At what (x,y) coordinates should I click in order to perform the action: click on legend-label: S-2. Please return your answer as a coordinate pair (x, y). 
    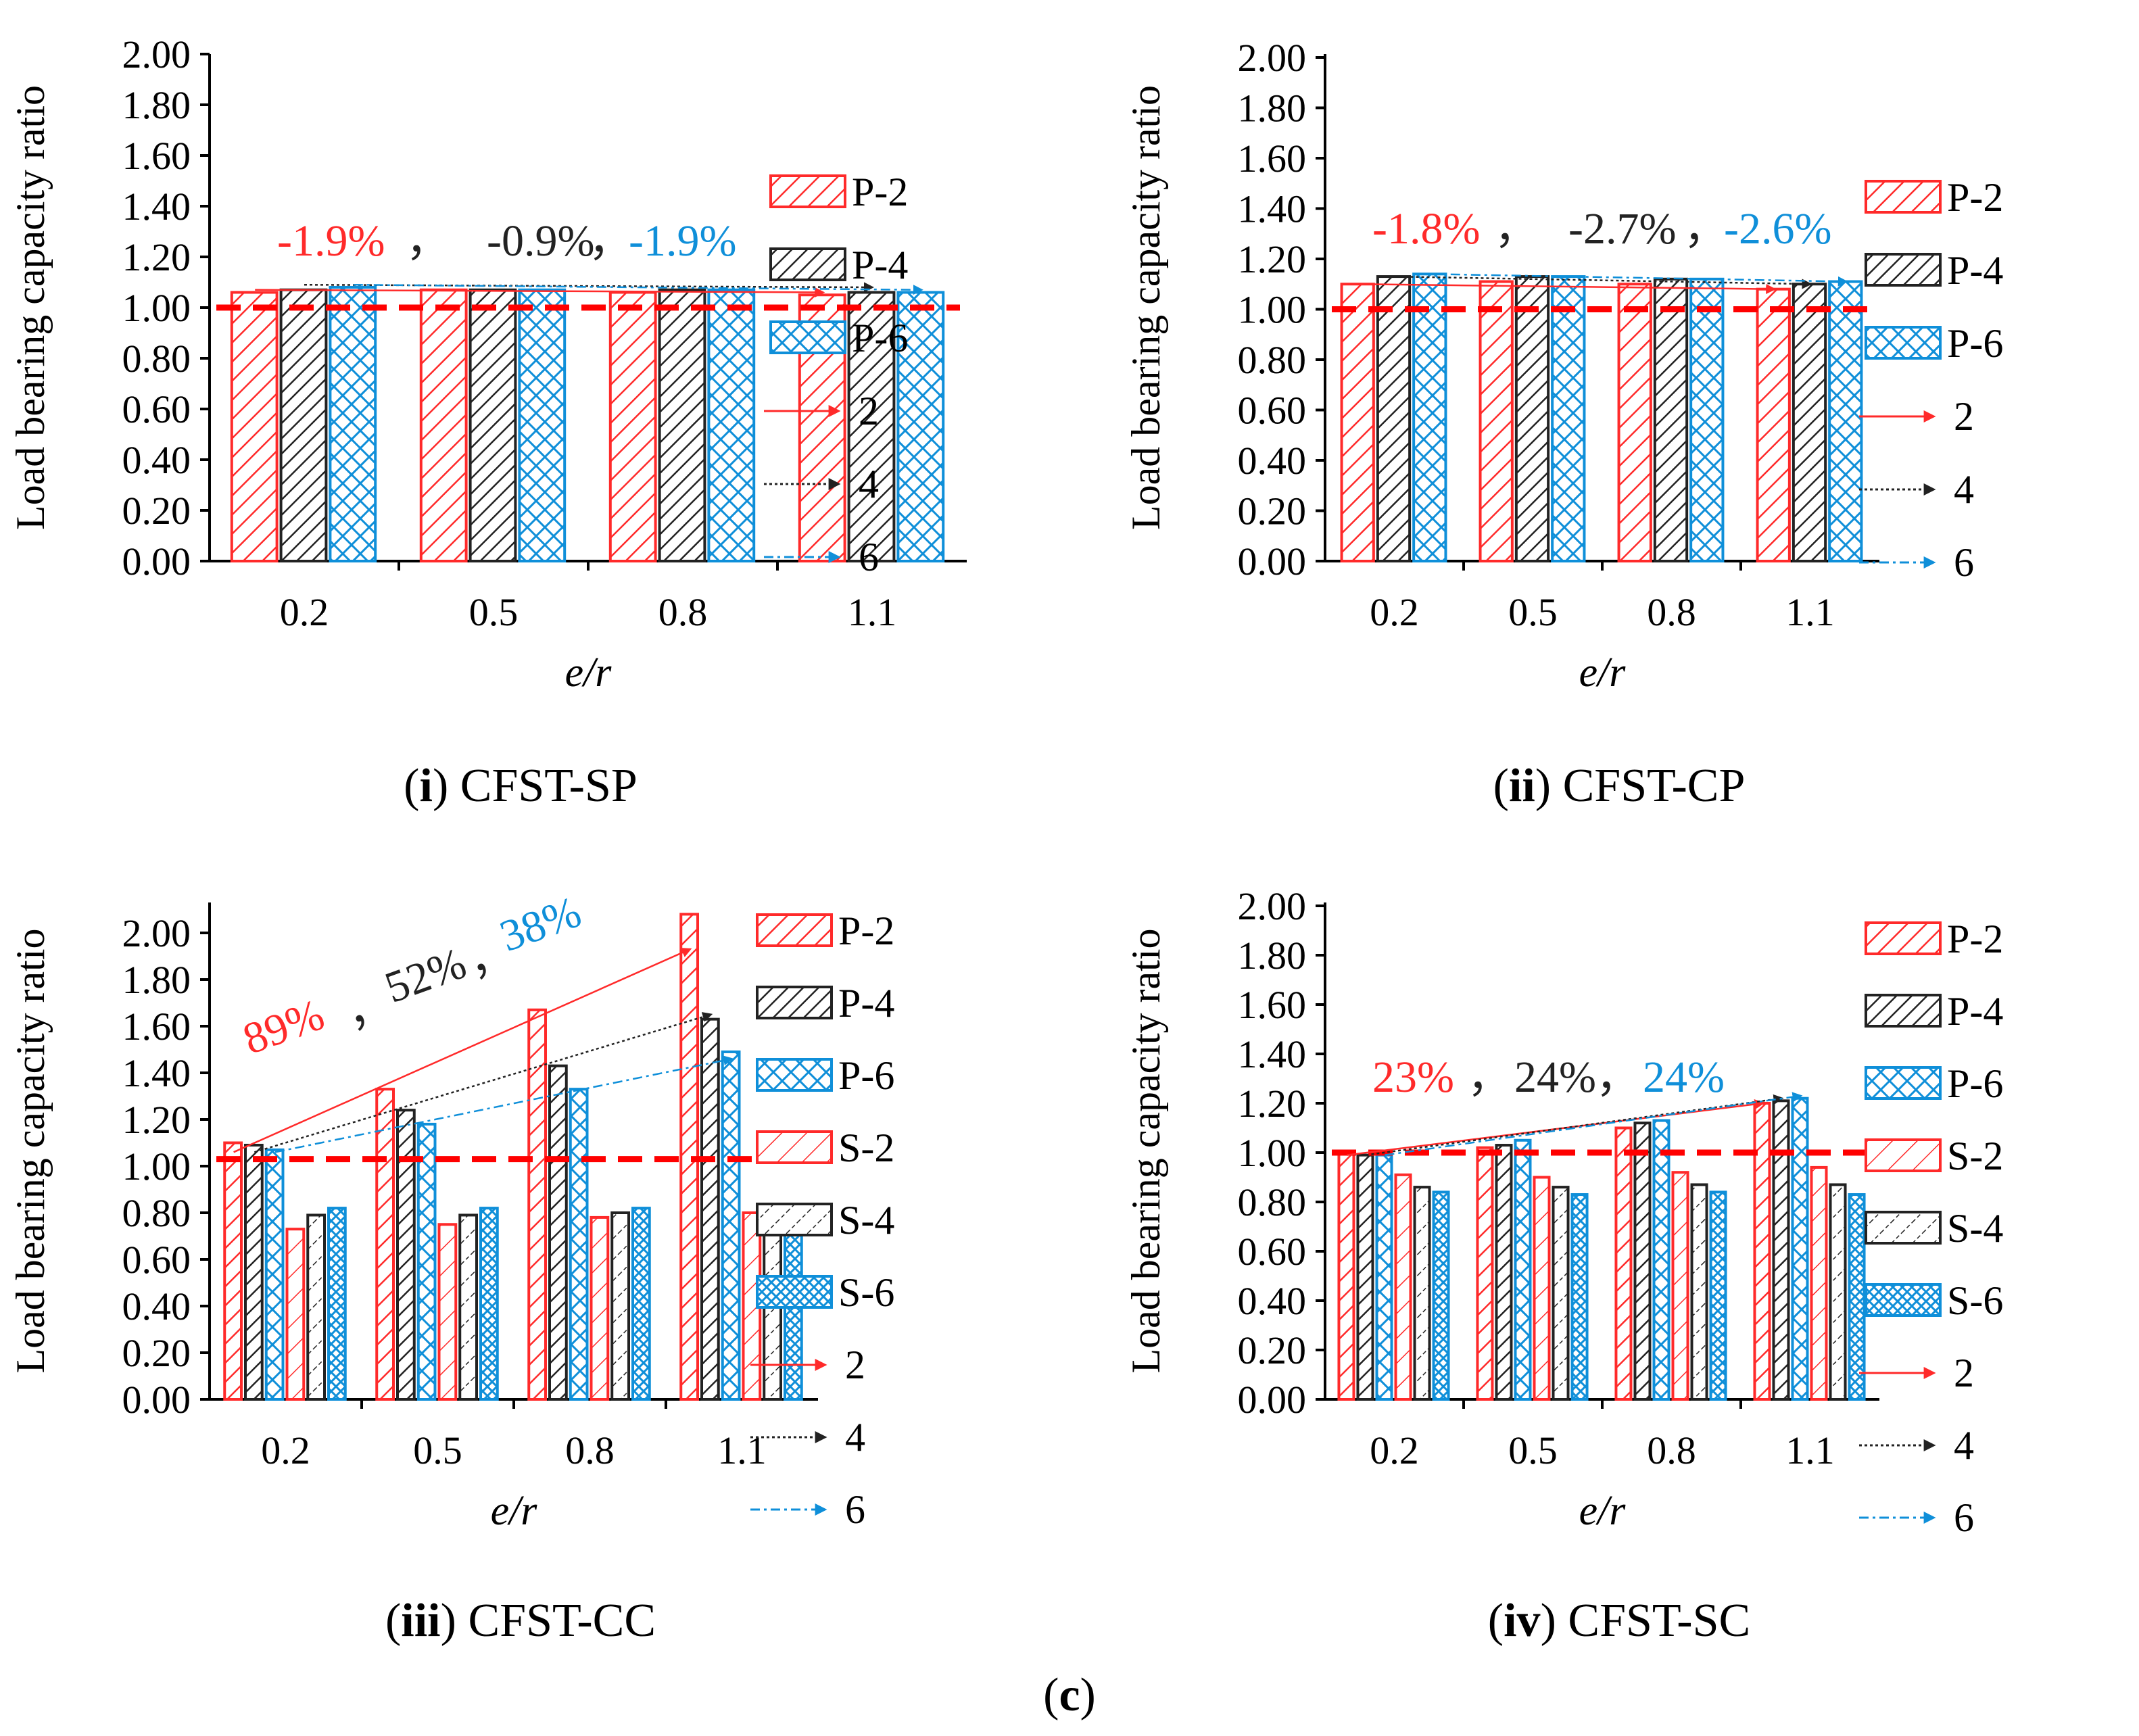
    Looking at the image, I should click on (1975, 1156).